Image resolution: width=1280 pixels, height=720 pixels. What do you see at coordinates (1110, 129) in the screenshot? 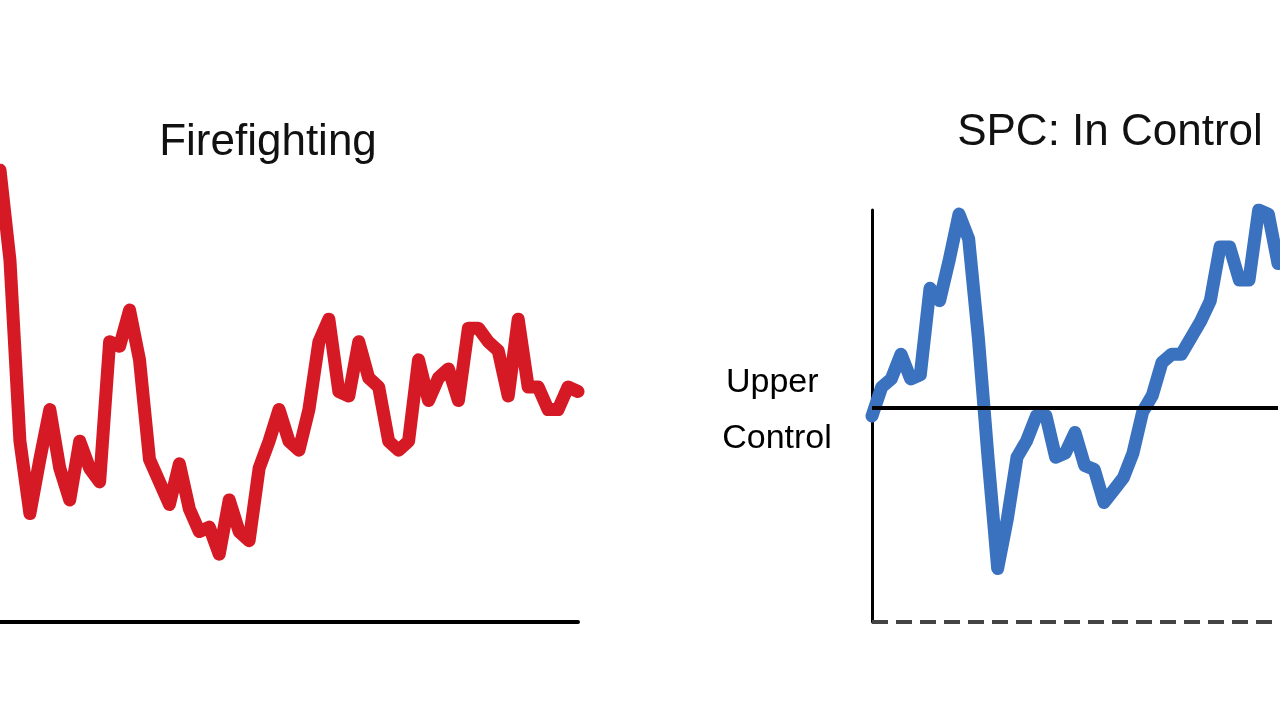
I see `chart-title: SPC: In Control` at bounding box center [1110, 129].